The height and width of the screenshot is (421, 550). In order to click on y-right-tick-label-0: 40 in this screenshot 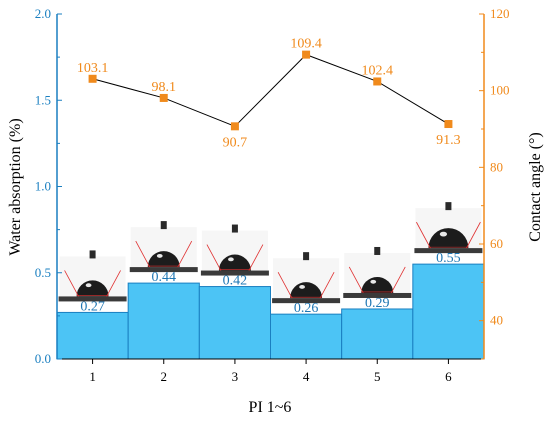, I will do `click(496, 320)`.